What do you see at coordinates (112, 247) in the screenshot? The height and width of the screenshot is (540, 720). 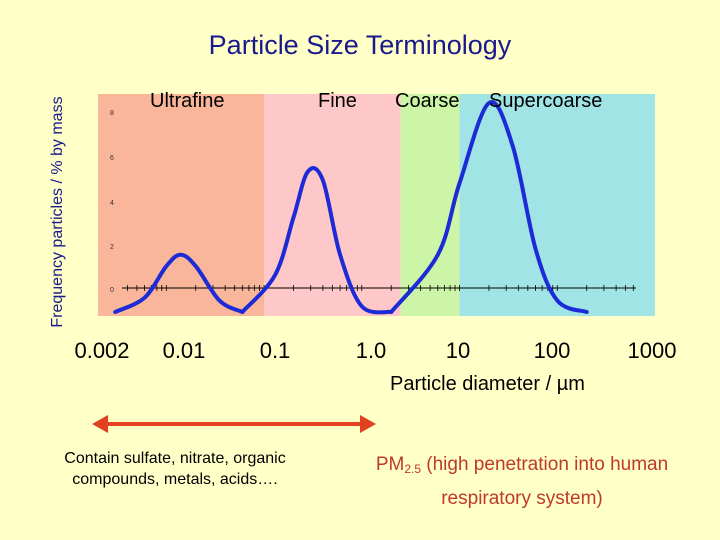 I see `inner-y-tick-label: 2` at bounding box center [112, 247].